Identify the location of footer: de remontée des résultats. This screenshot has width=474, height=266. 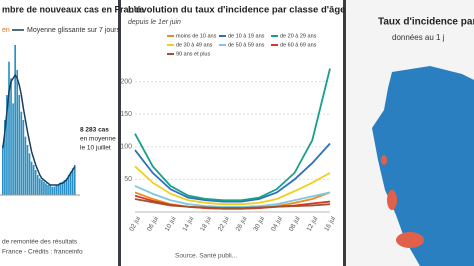
(40, 242).